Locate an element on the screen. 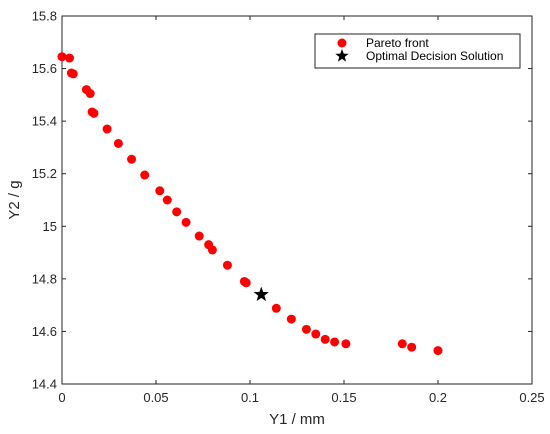  x-tick-label: 0.25 is located at coordinates (531, 397).